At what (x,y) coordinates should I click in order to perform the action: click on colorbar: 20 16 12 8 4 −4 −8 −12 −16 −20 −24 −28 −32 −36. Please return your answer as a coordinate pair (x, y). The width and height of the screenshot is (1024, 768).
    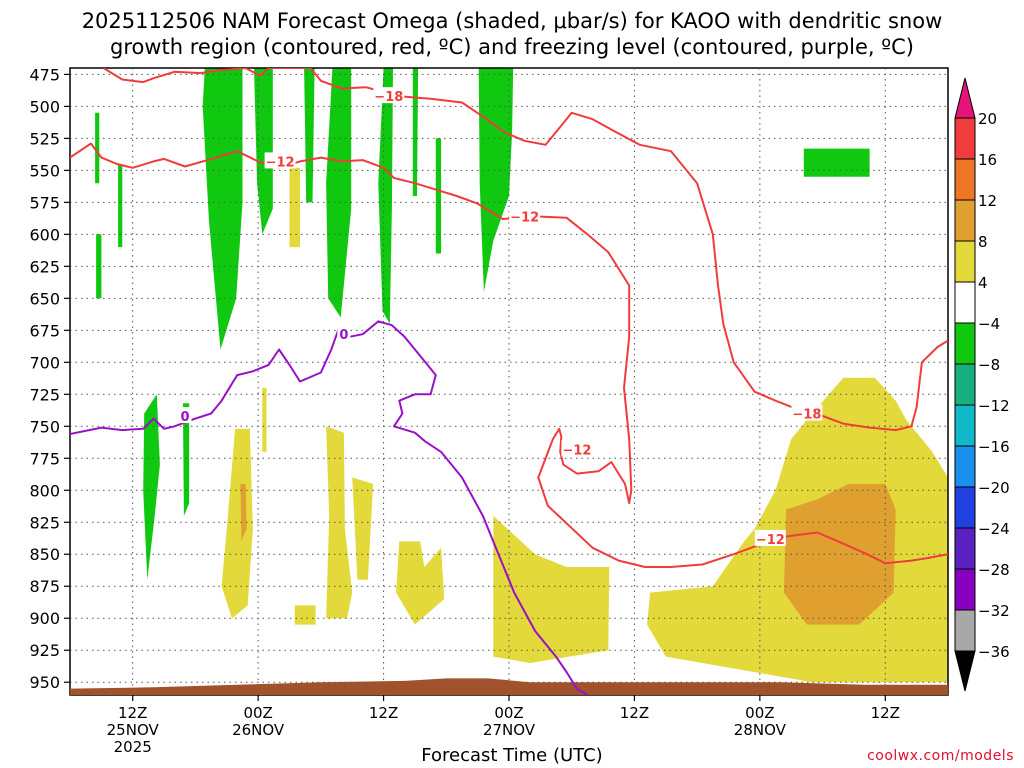
    Looking at the image, I should click on (982, 384).